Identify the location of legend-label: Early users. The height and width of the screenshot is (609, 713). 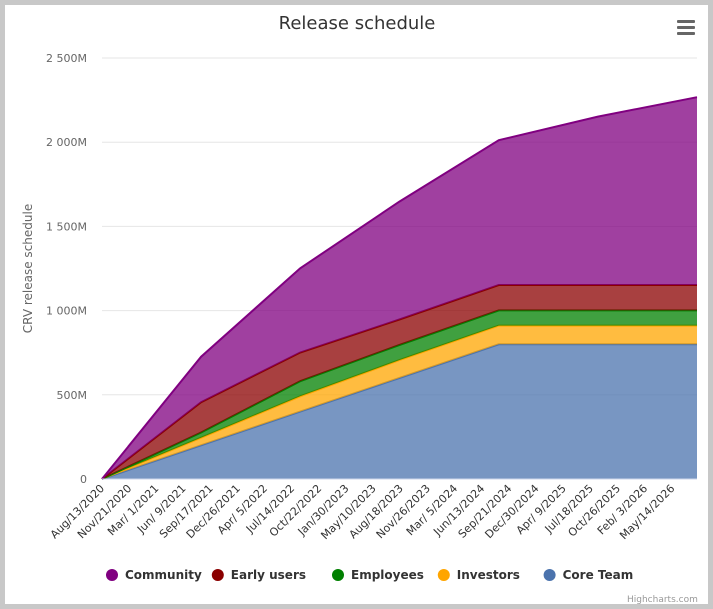
(268, 575).